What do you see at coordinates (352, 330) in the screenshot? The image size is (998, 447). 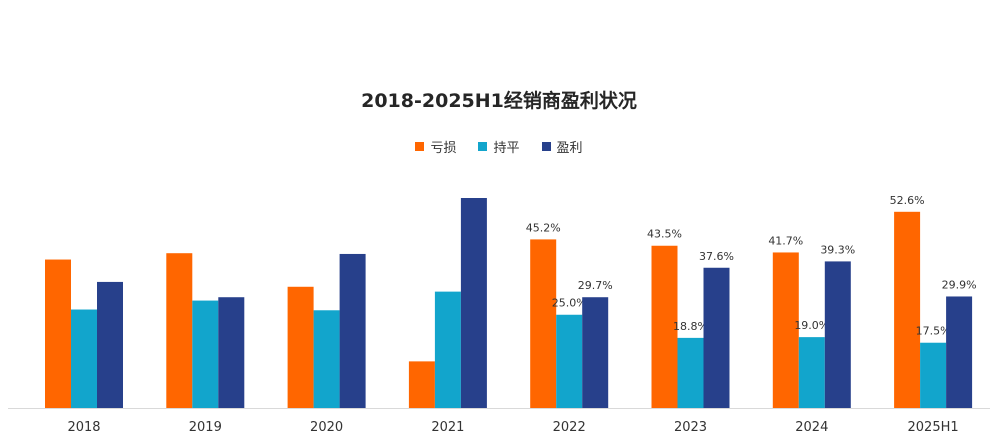 I see `bar-profit-2020` at bounding box center [352, 330].